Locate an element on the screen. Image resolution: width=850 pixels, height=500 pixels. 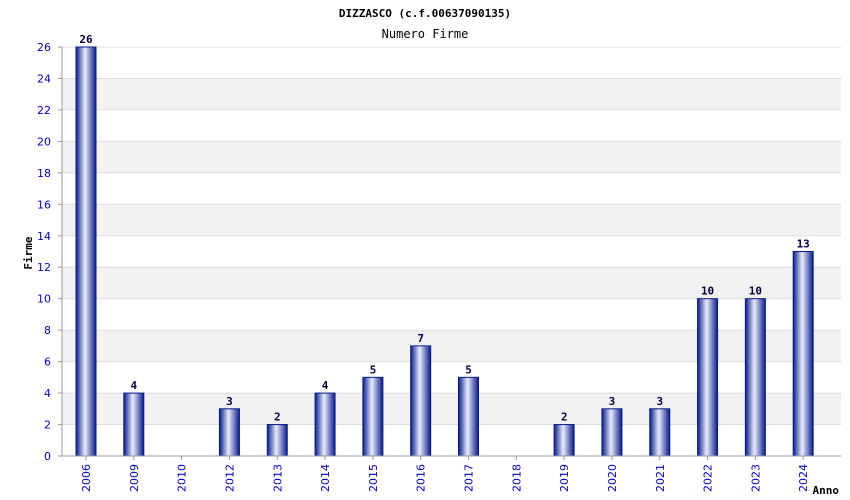
x-tick-label: 2020 is located at coordinates (612, 478).